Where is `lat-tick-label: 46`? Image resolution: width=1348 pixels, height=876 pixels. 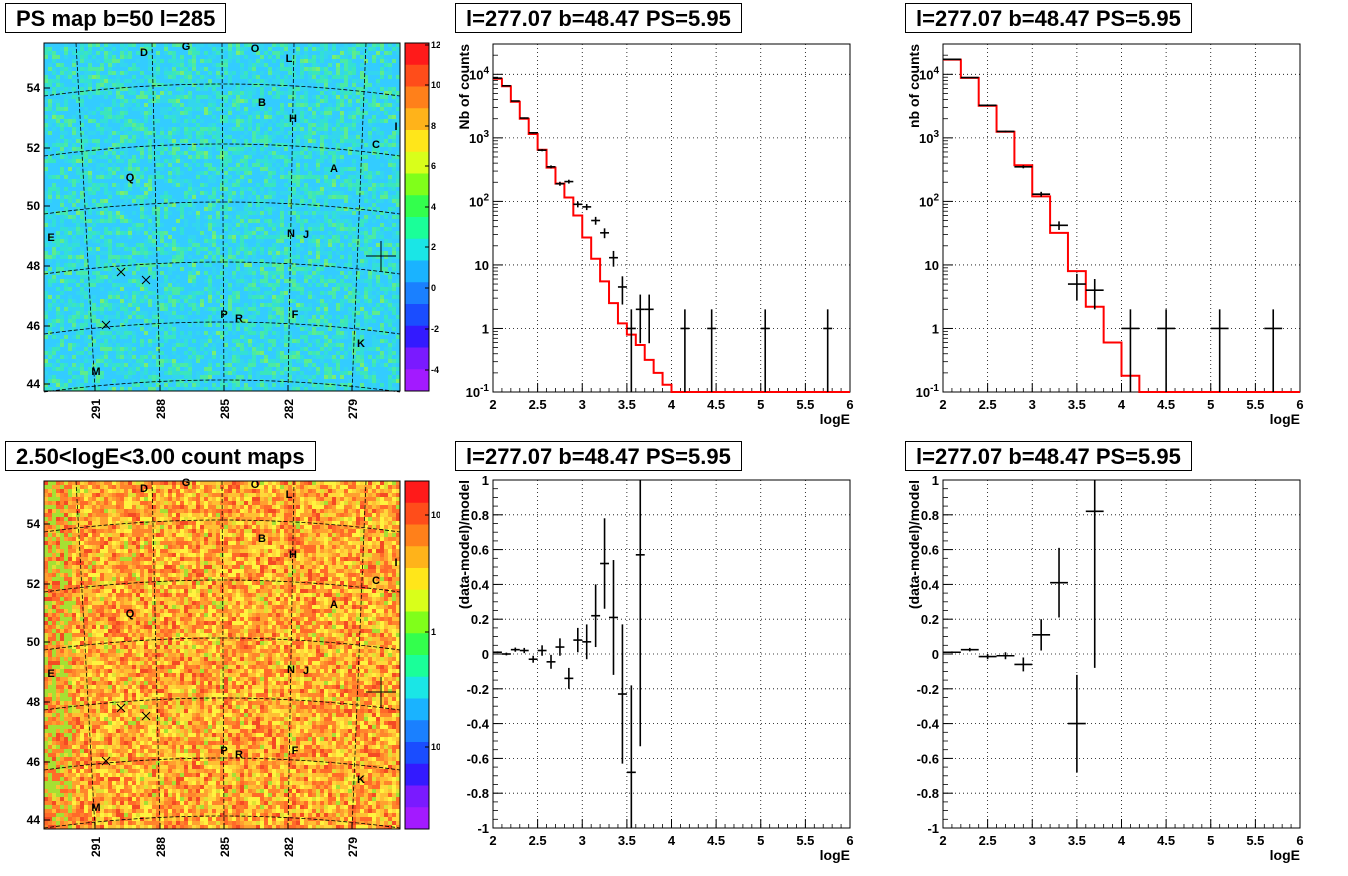 lat-tick-label: 46 is located at coordinates (34, 326).